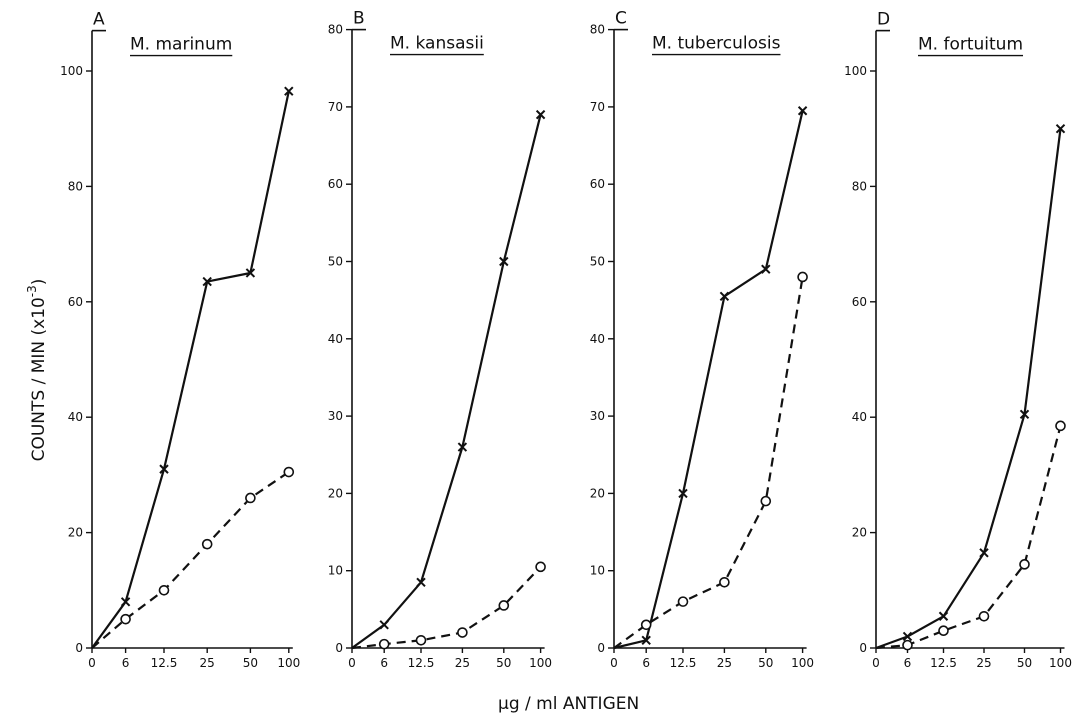 The height and width of the screenshot is (717, 1075). I want to click on panel-title: M. marinum, so click(181, 45).